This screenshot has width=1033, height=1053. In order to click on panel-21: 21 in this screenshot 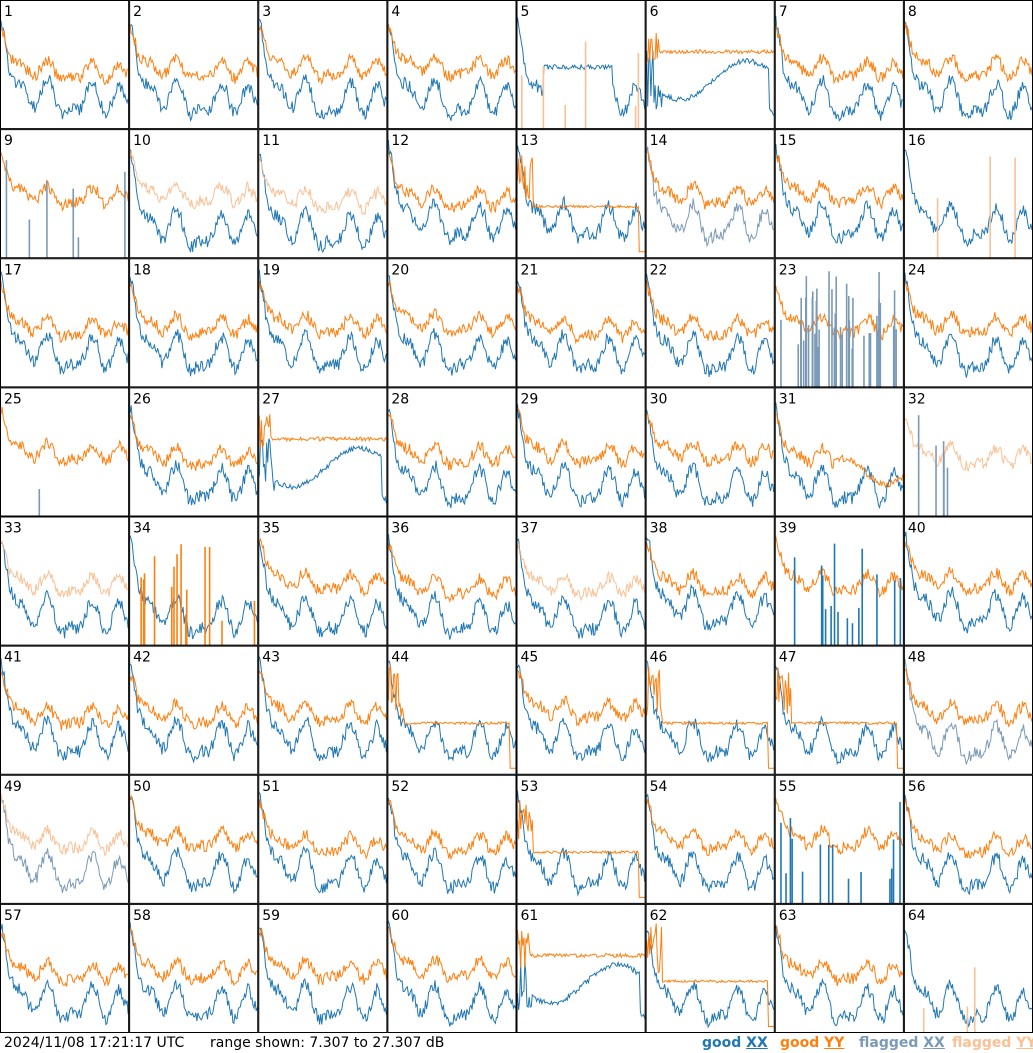, I will do `click(581, 323)`.